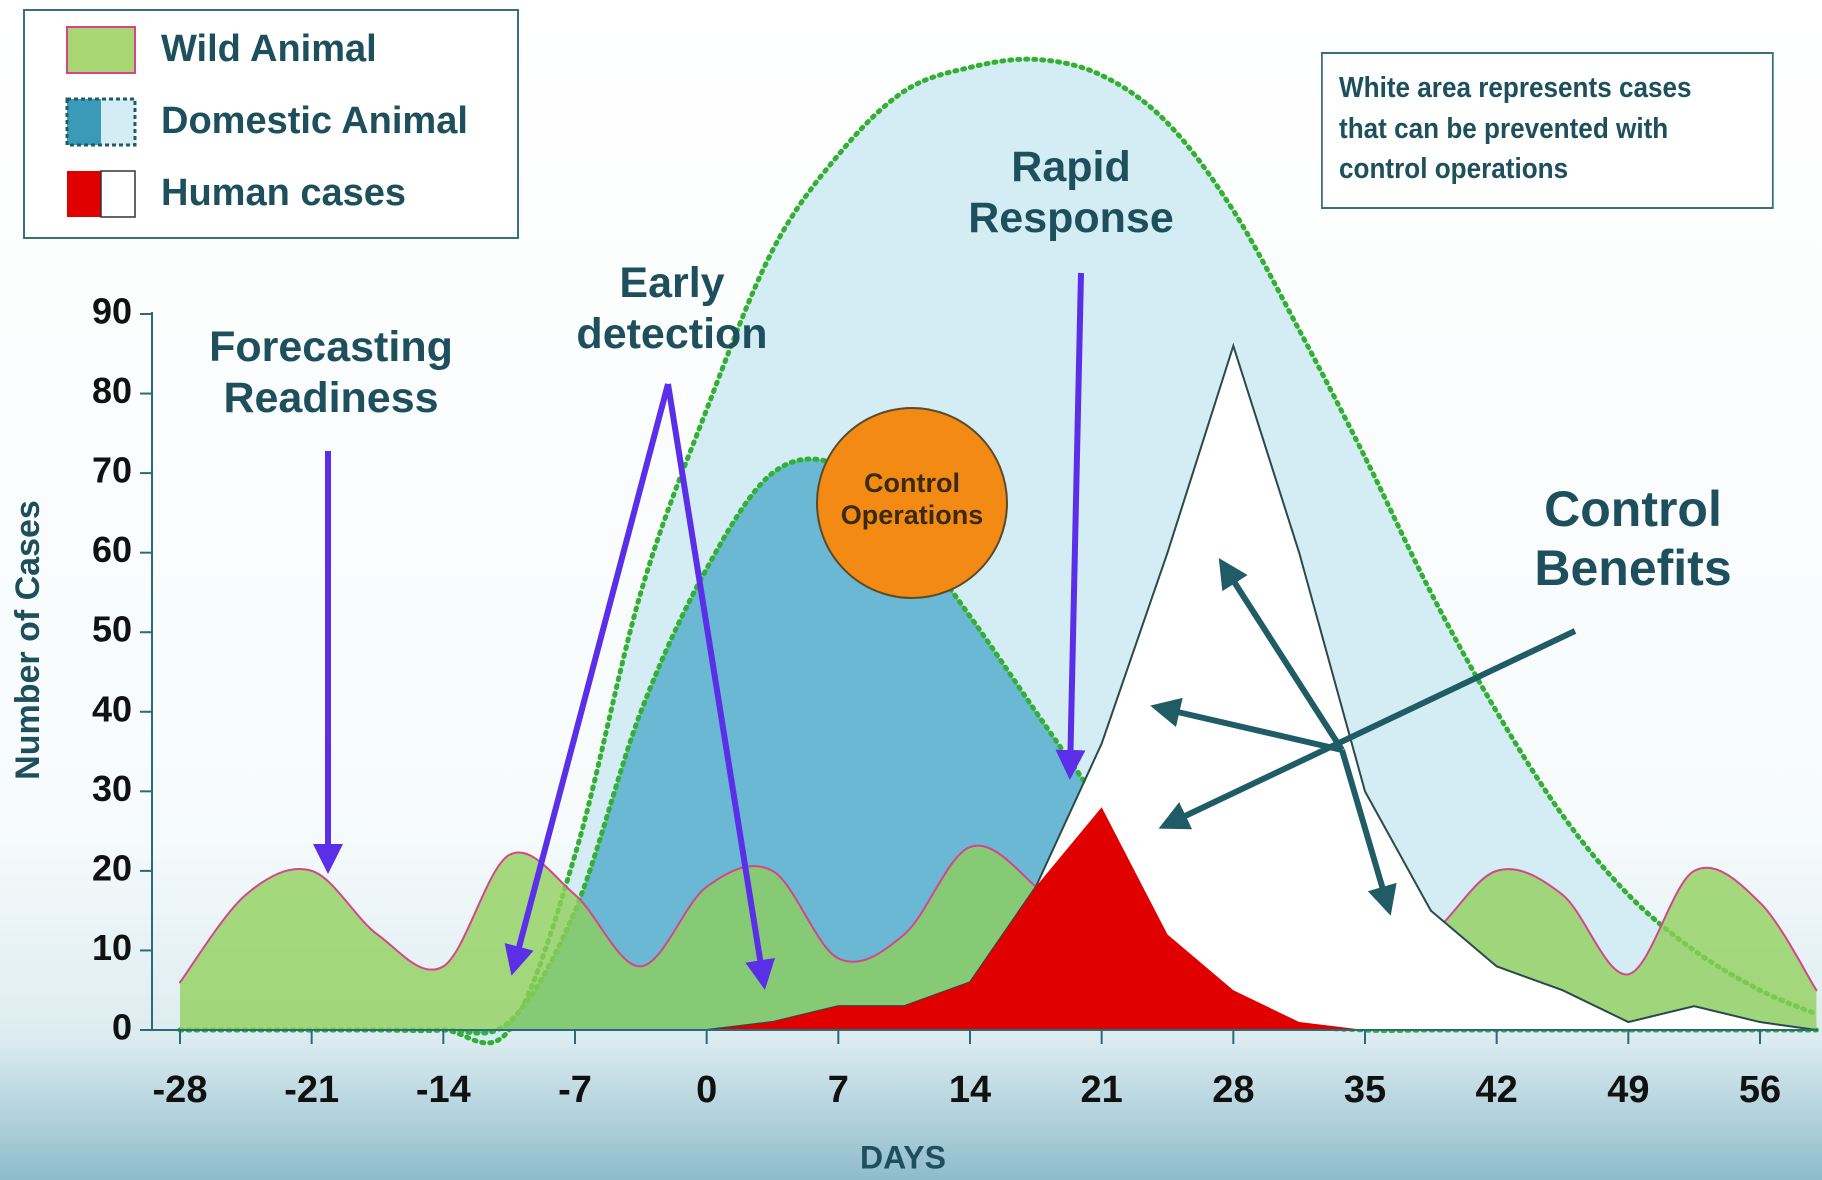  Describe the element at coordinates (180, 1090) in the screenshot. I see `x-tick-label: -28` at that location.